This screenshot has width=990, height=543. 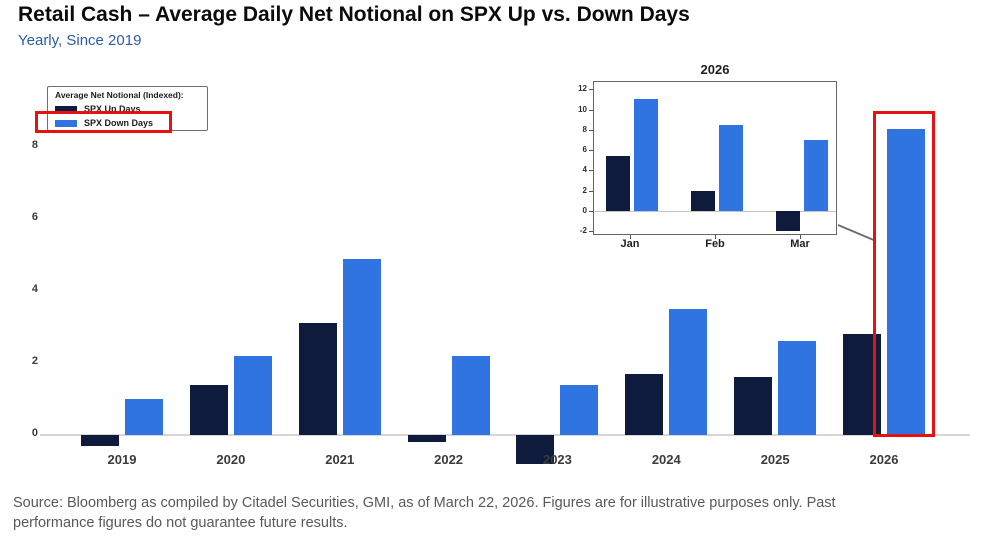 I want to click on bar-2021-up, so click(x=317, y=379).